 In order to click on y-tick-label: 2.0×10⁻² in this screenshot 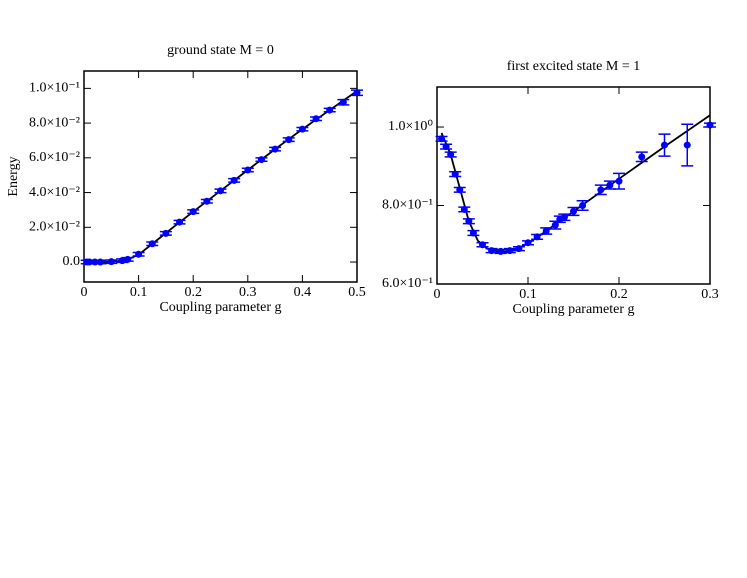, I will do `click(54, 227)`.